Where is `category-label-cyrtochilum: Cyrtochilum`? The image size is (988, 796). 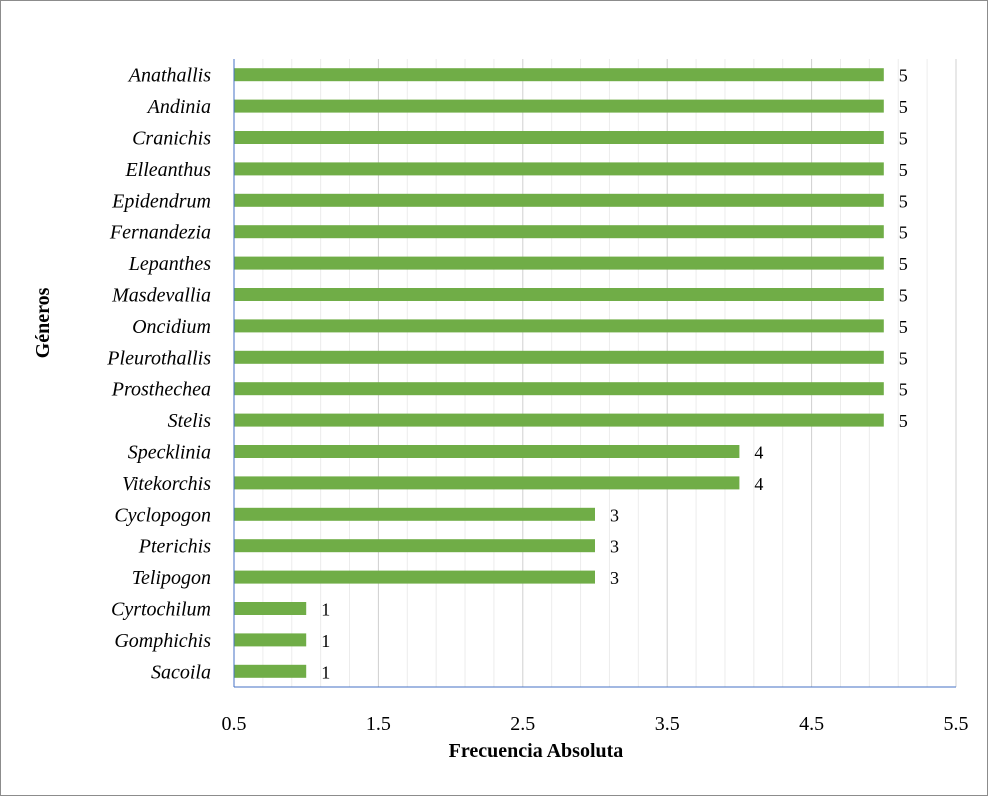
category-label-cyrtochilum: Cyrtochilum is located at coordinates (161, 610).